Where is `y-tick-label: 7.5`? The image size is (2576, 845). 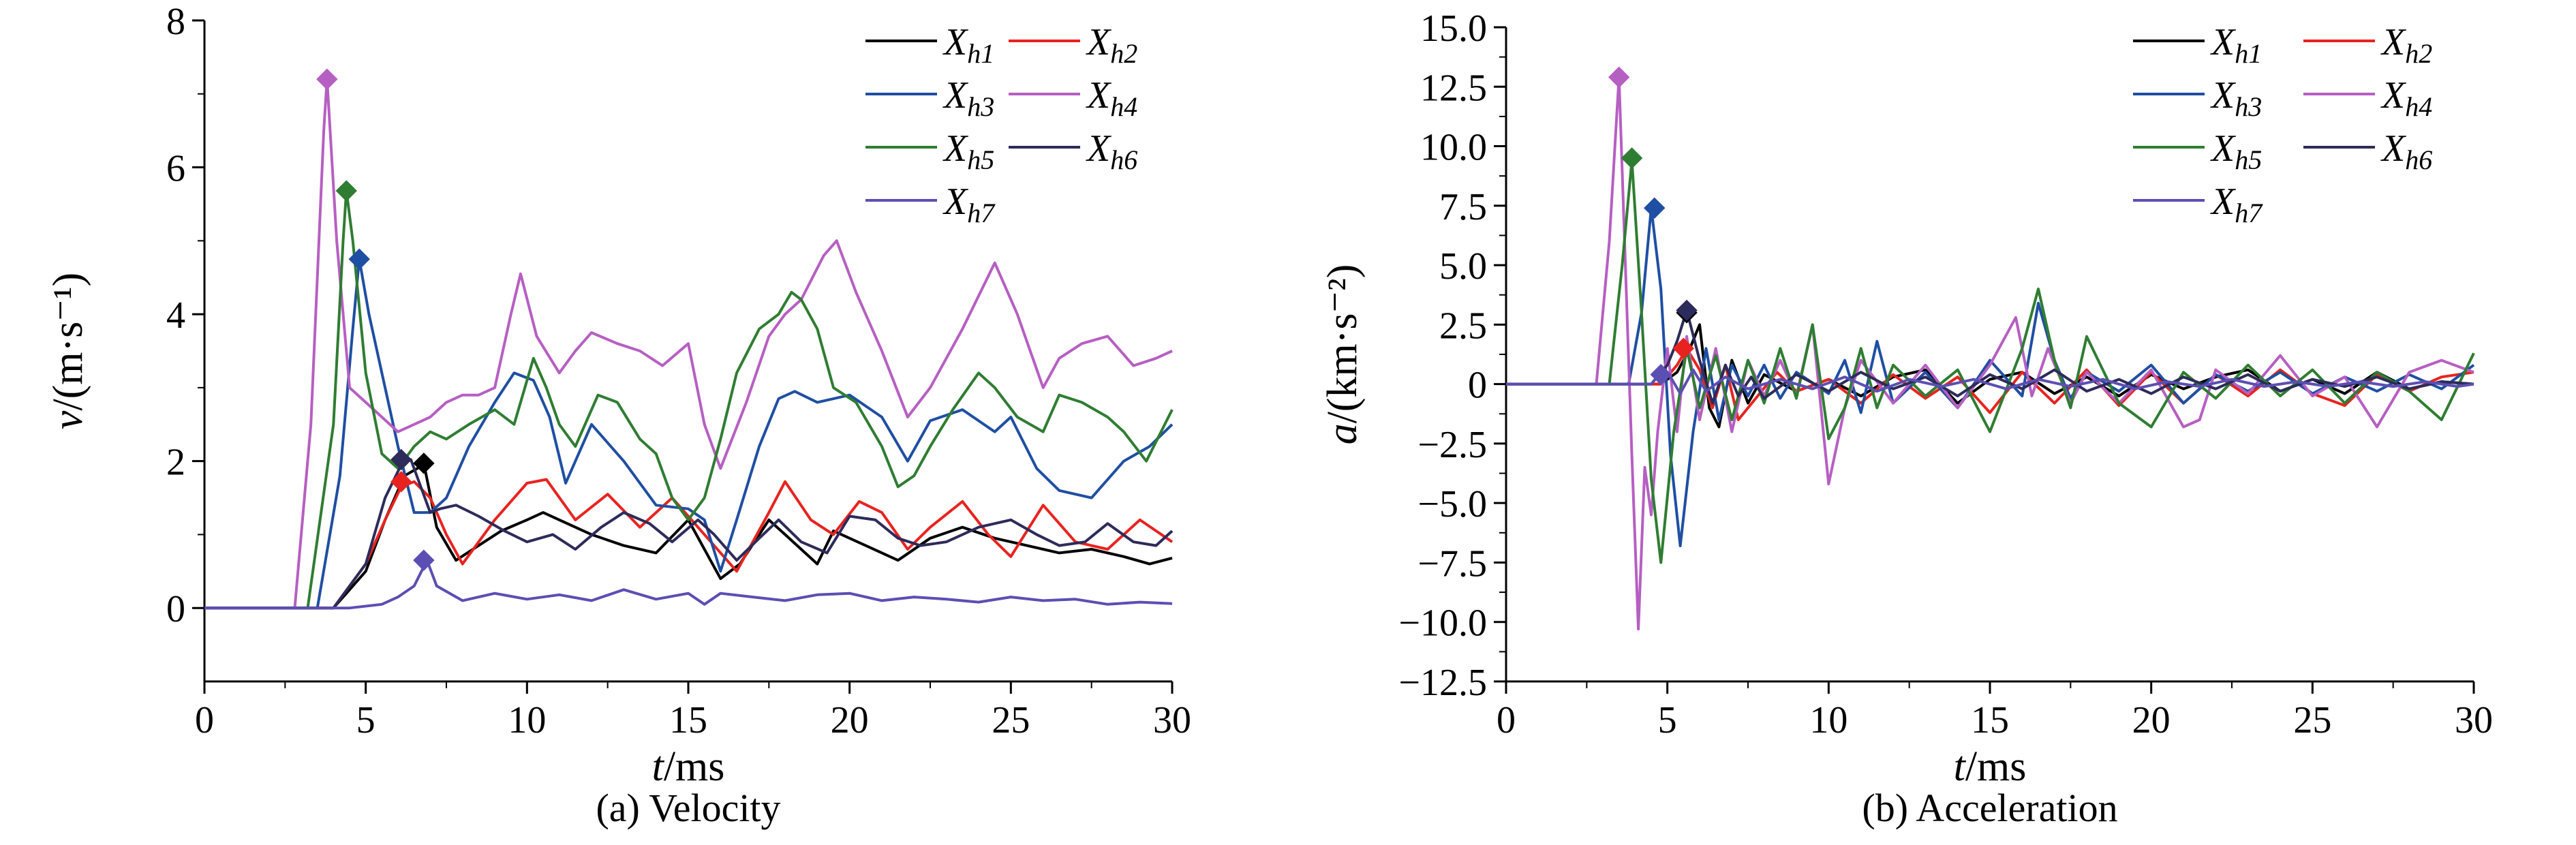 y-tick-label: 7.5 is located at coordinates (1463, 207).